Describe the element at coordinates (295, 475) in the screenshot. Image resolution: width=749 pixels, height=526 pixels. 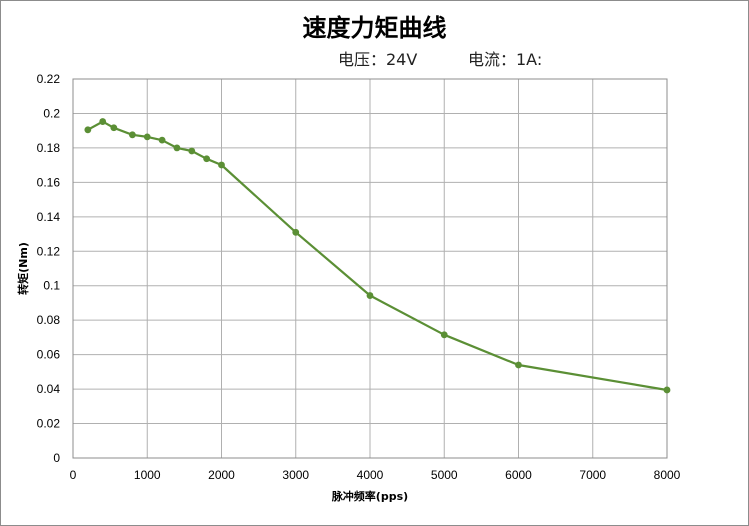
I see `x-tick-label: 3000` at that location.